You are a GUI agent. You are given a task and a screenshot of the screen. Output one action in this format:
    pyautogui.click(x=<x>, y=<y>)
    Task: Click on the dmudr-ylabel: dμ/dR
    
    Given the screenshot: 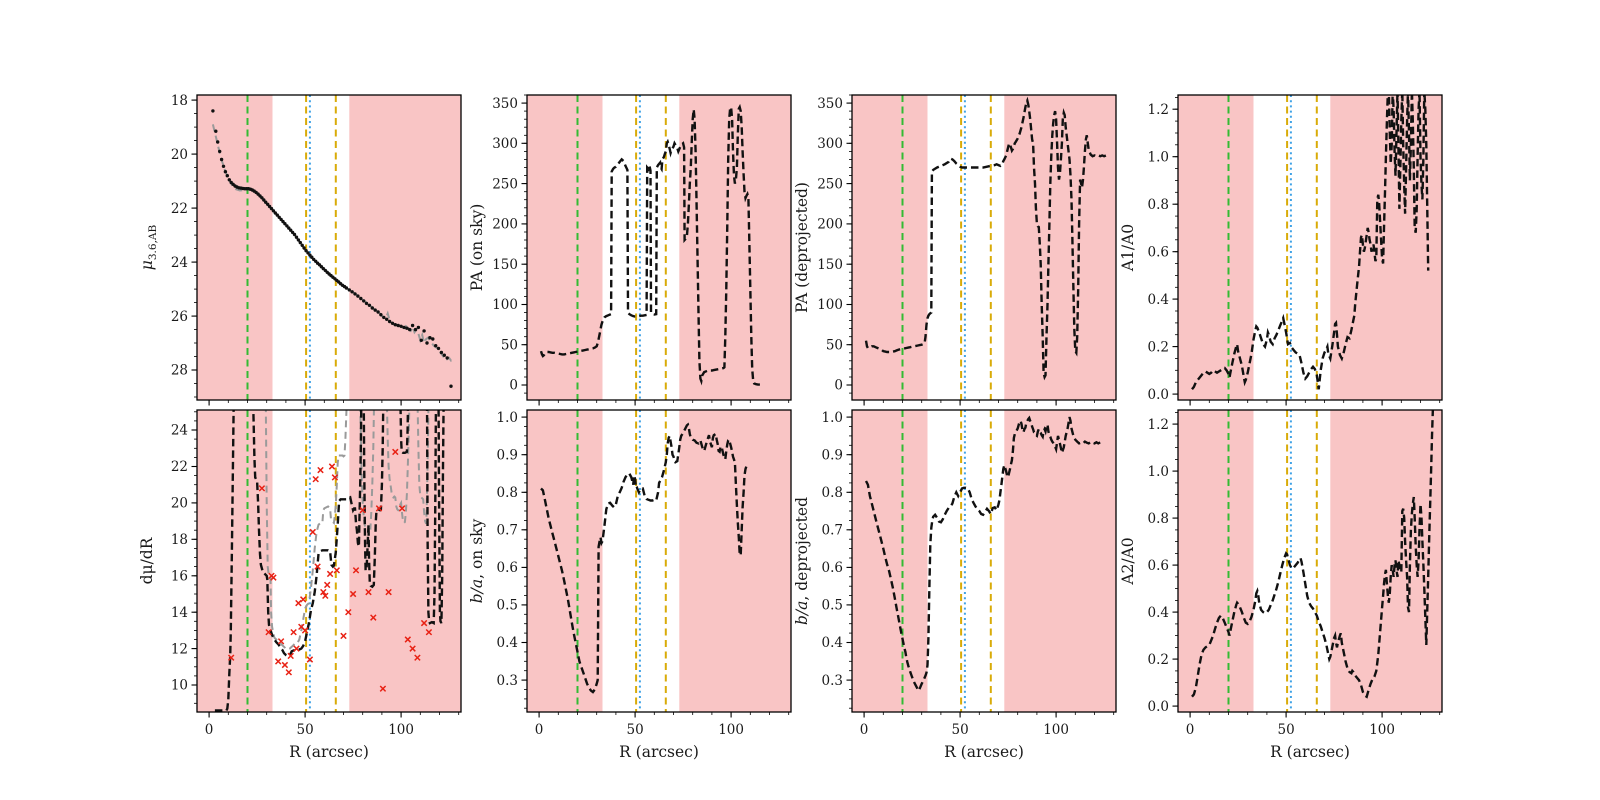 What is the action you would take?
    pyautogui.click(x=147, y=560)
    